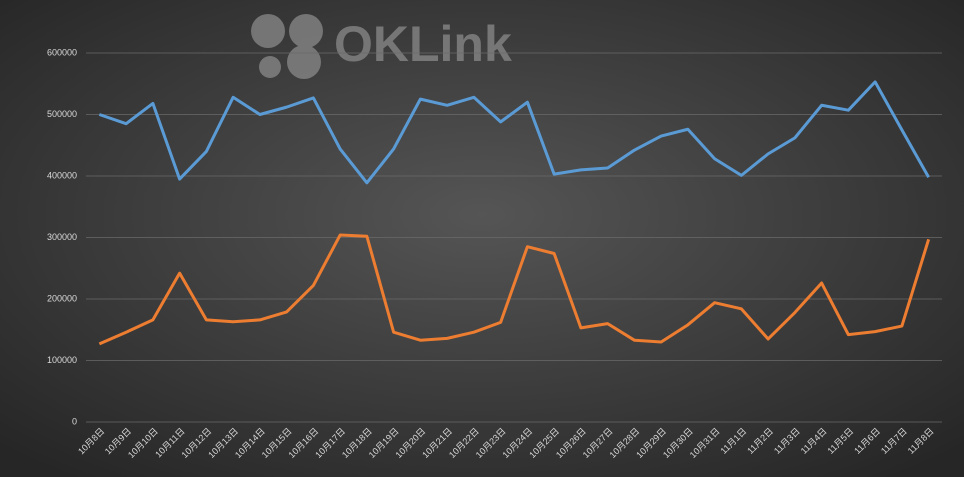 Image resolution: width=964 pixels, height=477 pixels. What do you see at coordinates (74, 421) in the screenshot?
I see `y-tick-label: 0` at bounding box center [74, 421].